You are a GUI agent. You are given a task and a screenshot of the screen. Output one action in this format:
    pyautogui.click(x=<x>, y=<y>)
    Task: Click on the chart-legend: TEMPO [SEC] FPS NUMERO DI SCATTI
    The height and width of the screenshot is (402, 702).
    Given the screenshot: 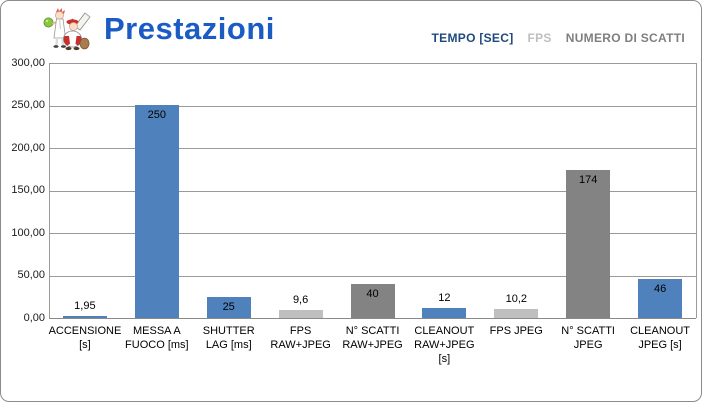 What is the action you would take?
    pyautogui.click(x=558, y=38)
    